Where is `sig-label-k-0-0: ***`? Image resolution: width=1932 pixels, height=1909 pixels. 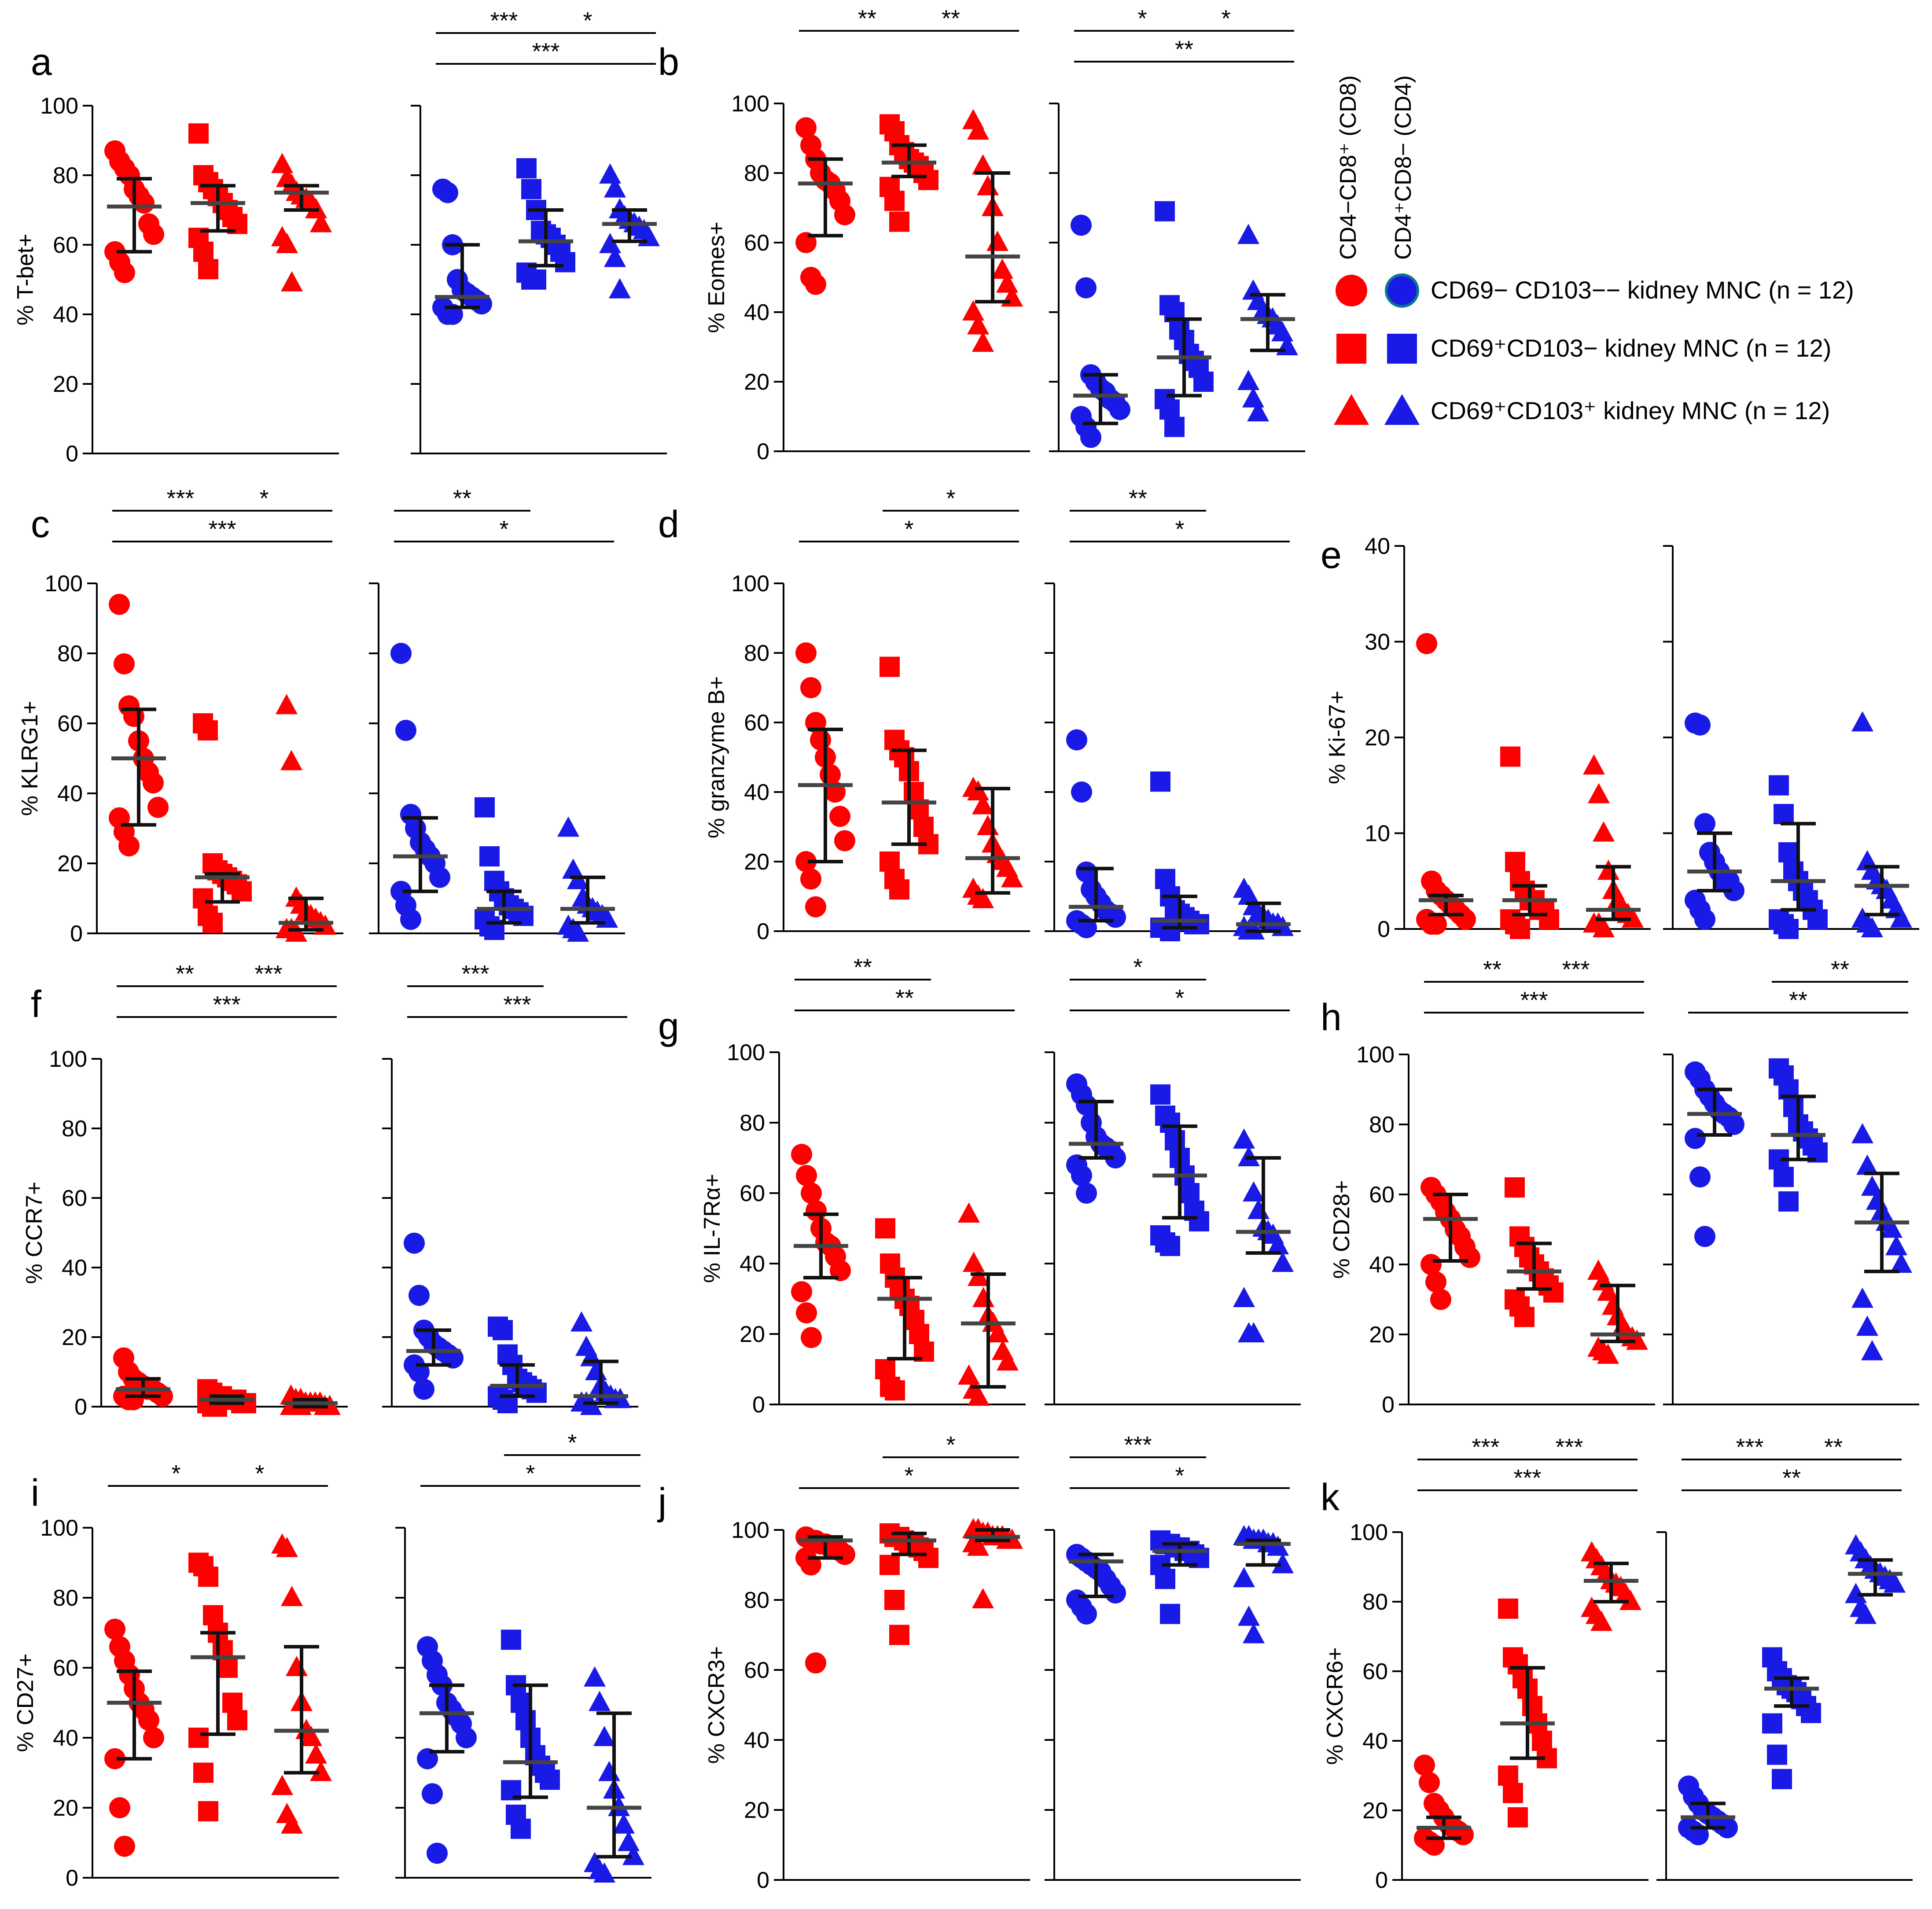 sig-label-k-0-0: *** is located at coordinates (1485, 1447).